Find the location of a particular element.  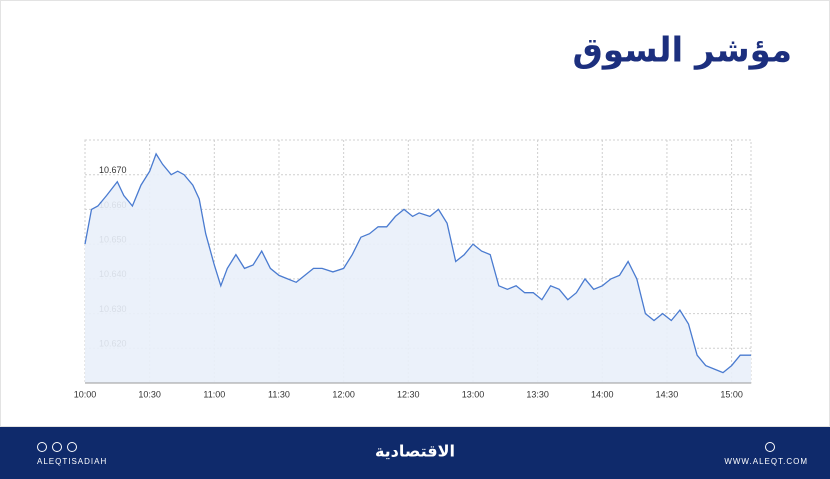

x-tick-label: 13:30 is located at coordinates (537, 394).